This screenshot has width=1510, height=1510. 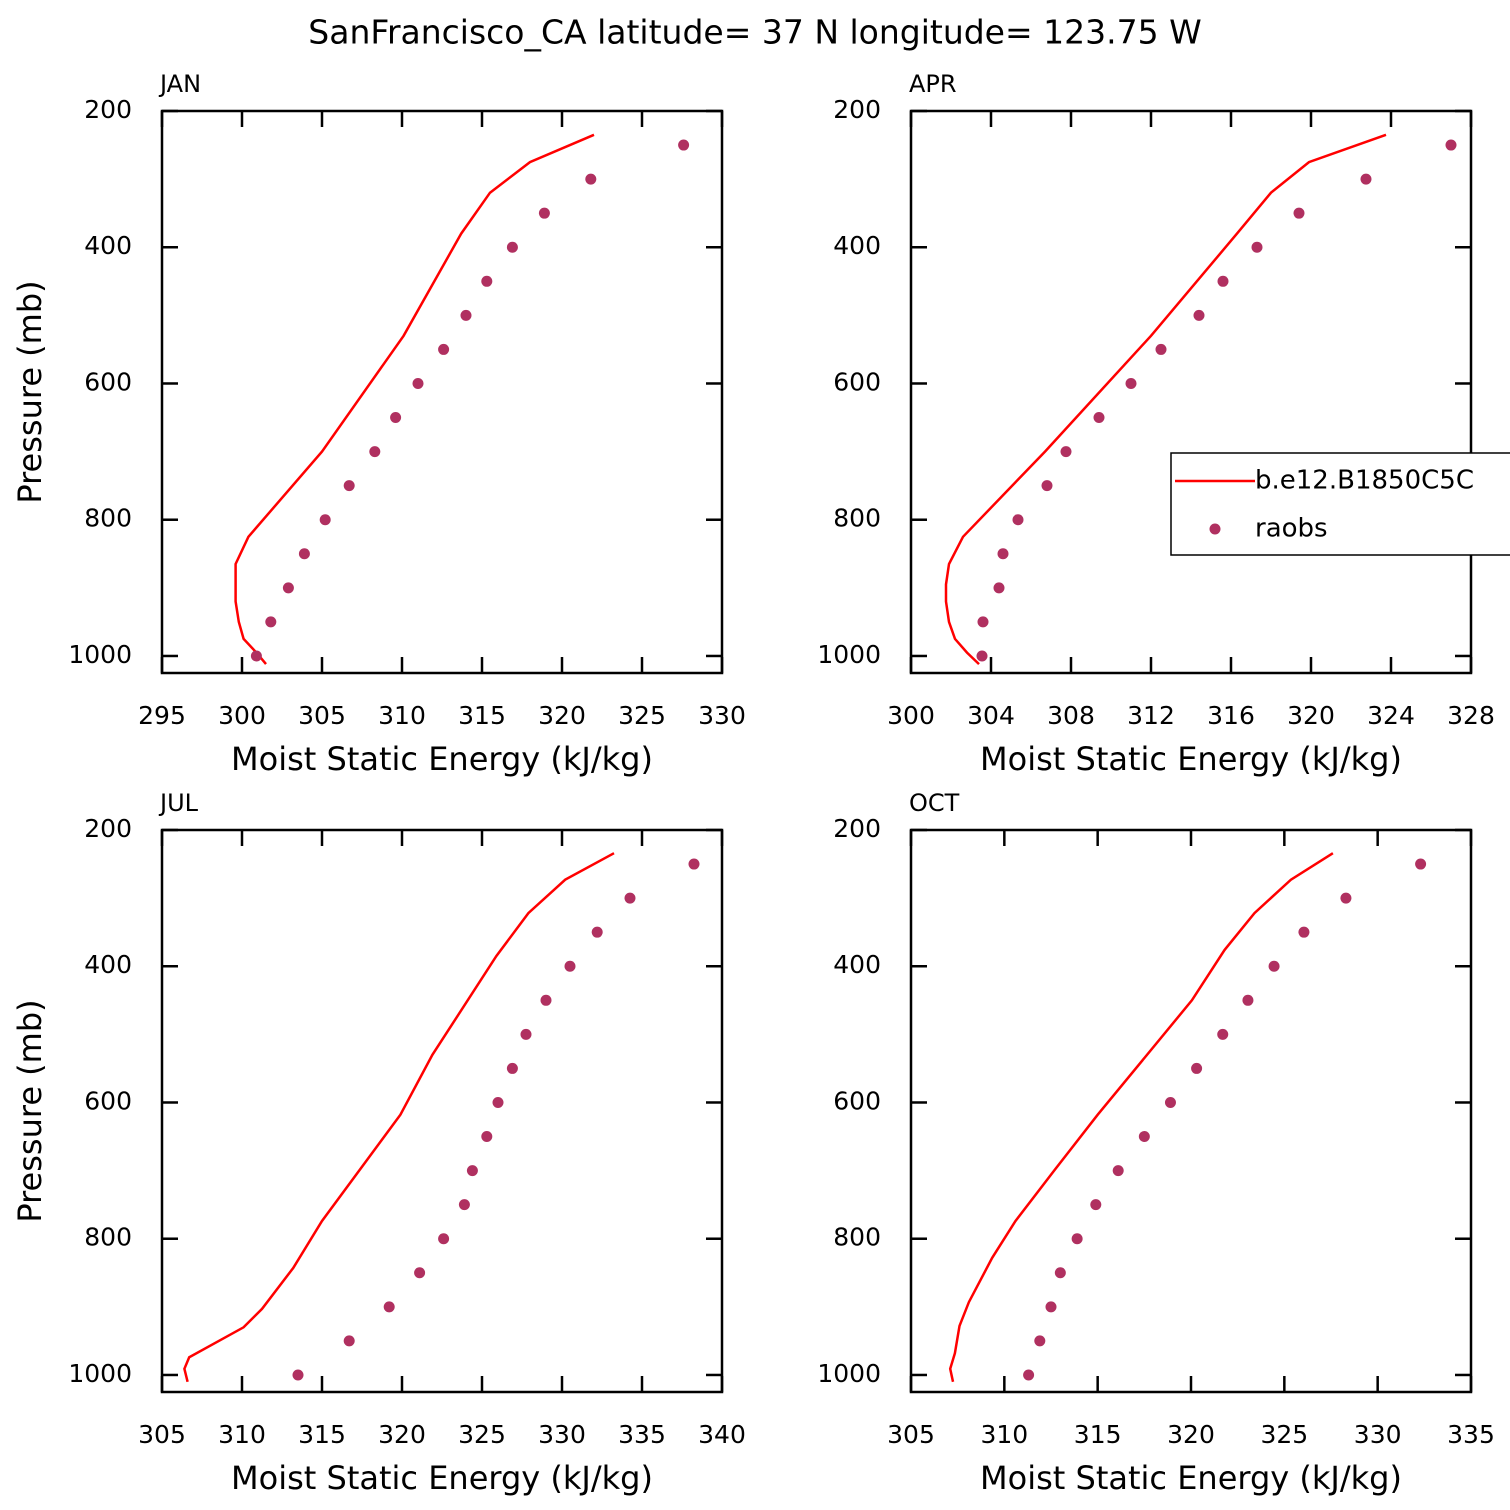 What do you see at coordinates (933, 84) in the screenshot?
I see `panel-title: APR` at bounding box center [933, 84].